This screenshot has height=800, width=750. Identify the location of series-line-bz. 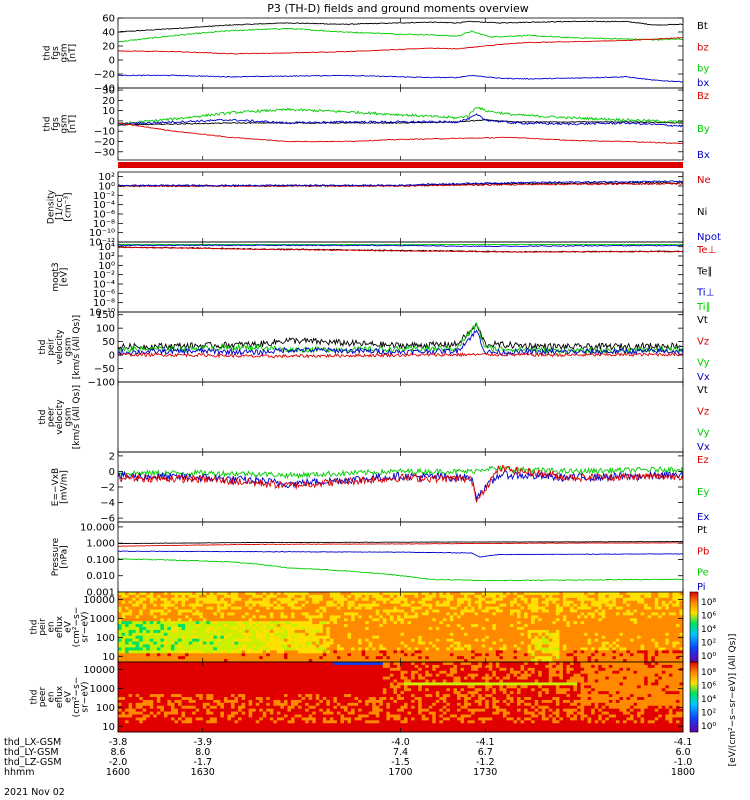
(400, 46).